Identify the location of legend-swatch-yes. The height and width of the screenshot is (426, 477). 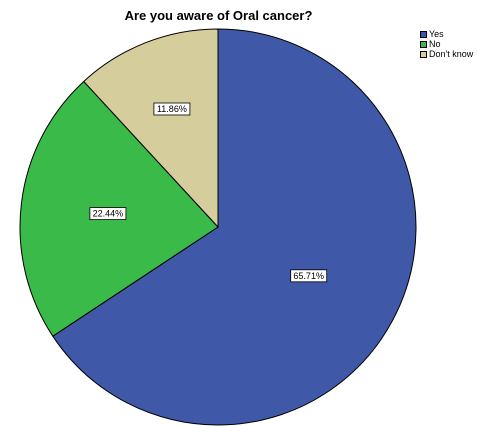
(423, 34).